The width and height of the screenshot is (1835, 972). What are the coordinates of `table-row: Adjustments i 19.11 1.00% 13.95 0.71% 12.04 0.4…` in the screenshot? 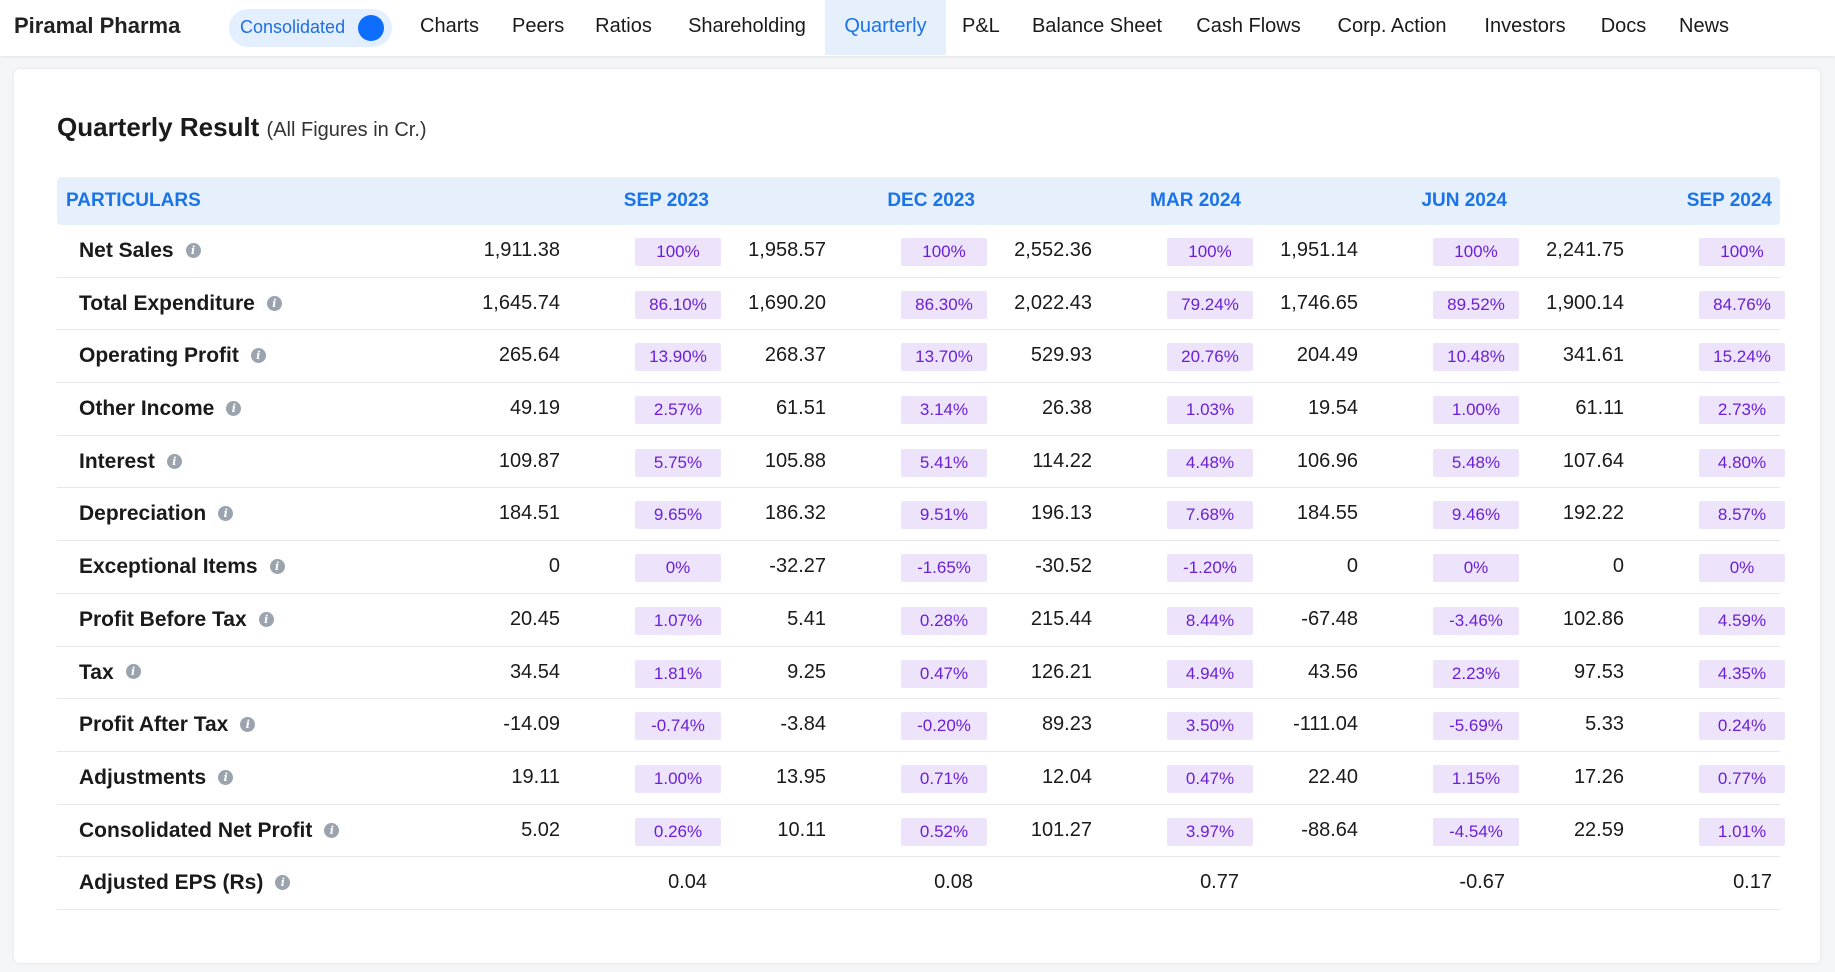 It's located at (921, 778).